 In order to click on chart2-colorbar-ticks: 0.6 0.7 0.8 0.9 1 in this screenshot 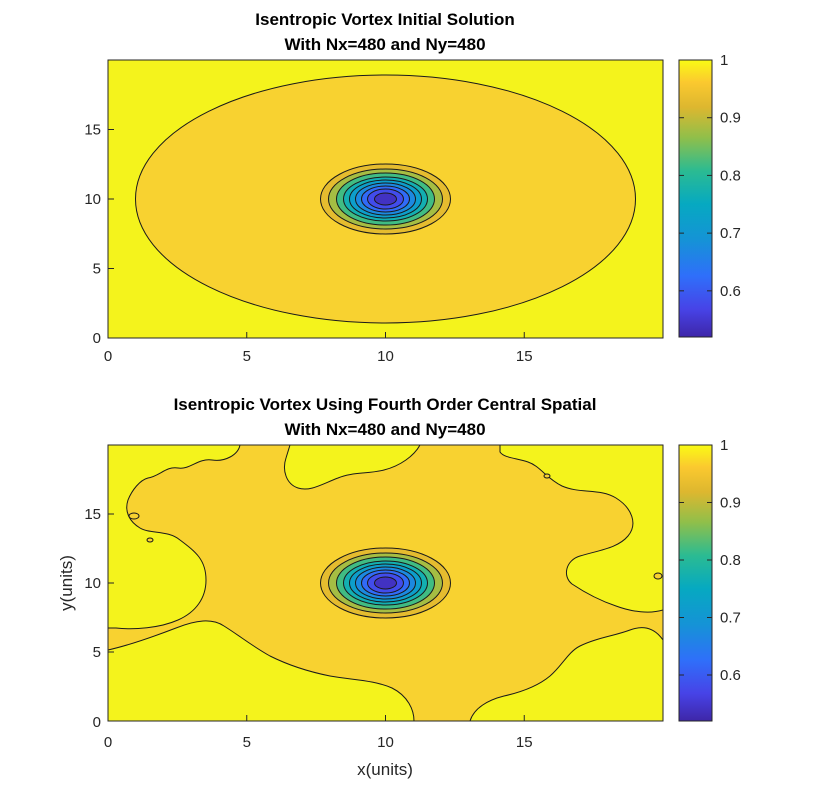, I will do `click(710, 560)`.